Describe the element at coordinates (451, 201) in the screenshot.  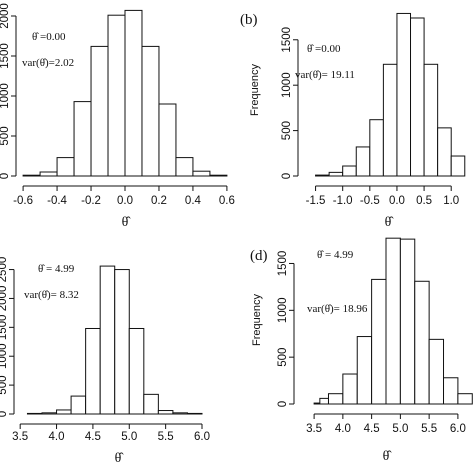
I see `x-tick-label: 1.0` at that location.